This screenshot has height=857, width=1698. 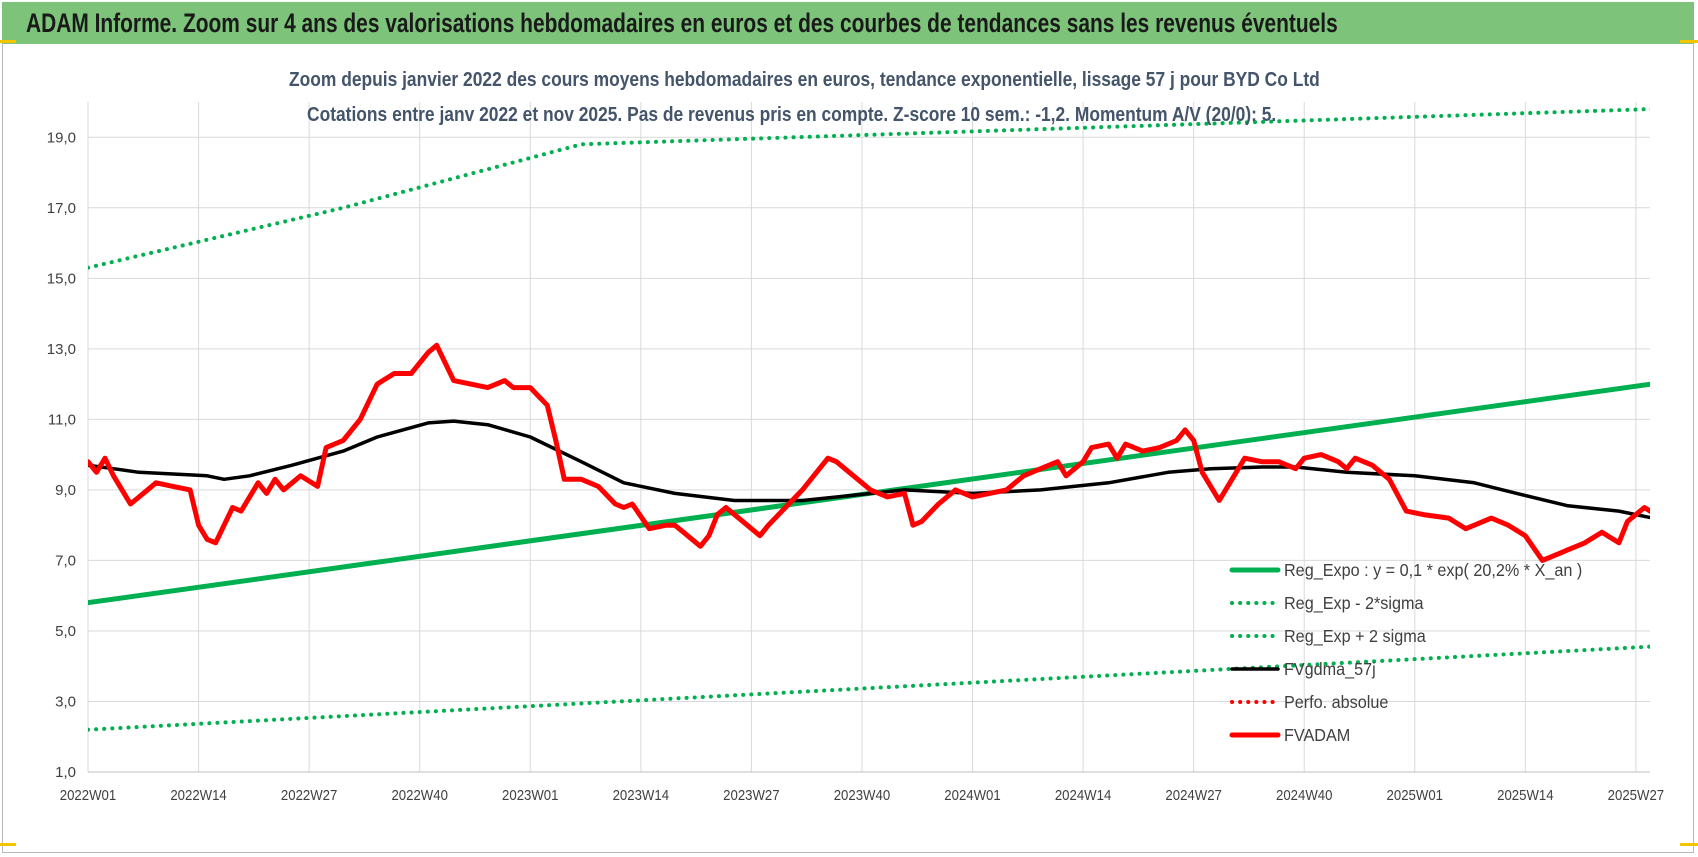 I want to click on y-tick-label: 15,0, so click(x=61, y=278).